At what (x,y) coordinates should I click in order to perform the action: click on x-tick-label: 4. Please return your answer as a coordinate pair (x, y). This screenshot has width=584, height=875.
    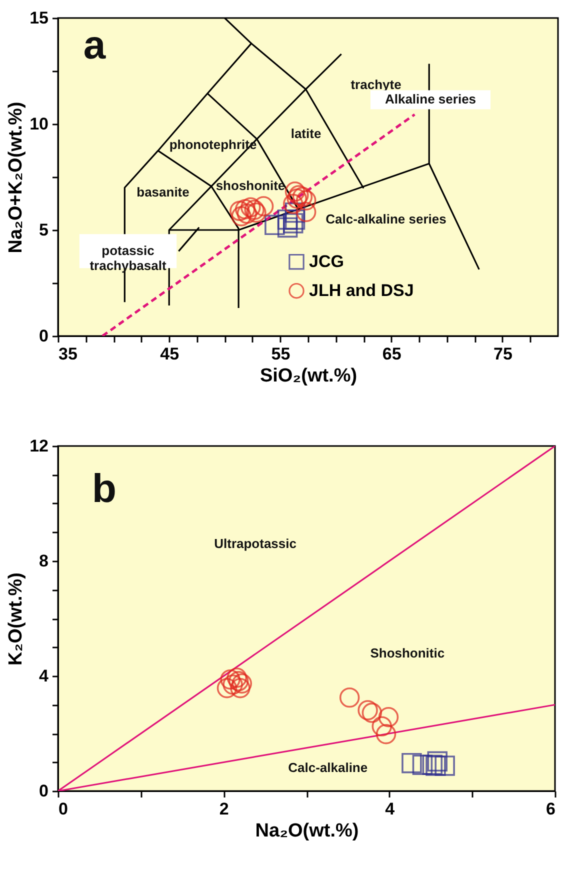
    Looking at the image, I should click on (390, 809).